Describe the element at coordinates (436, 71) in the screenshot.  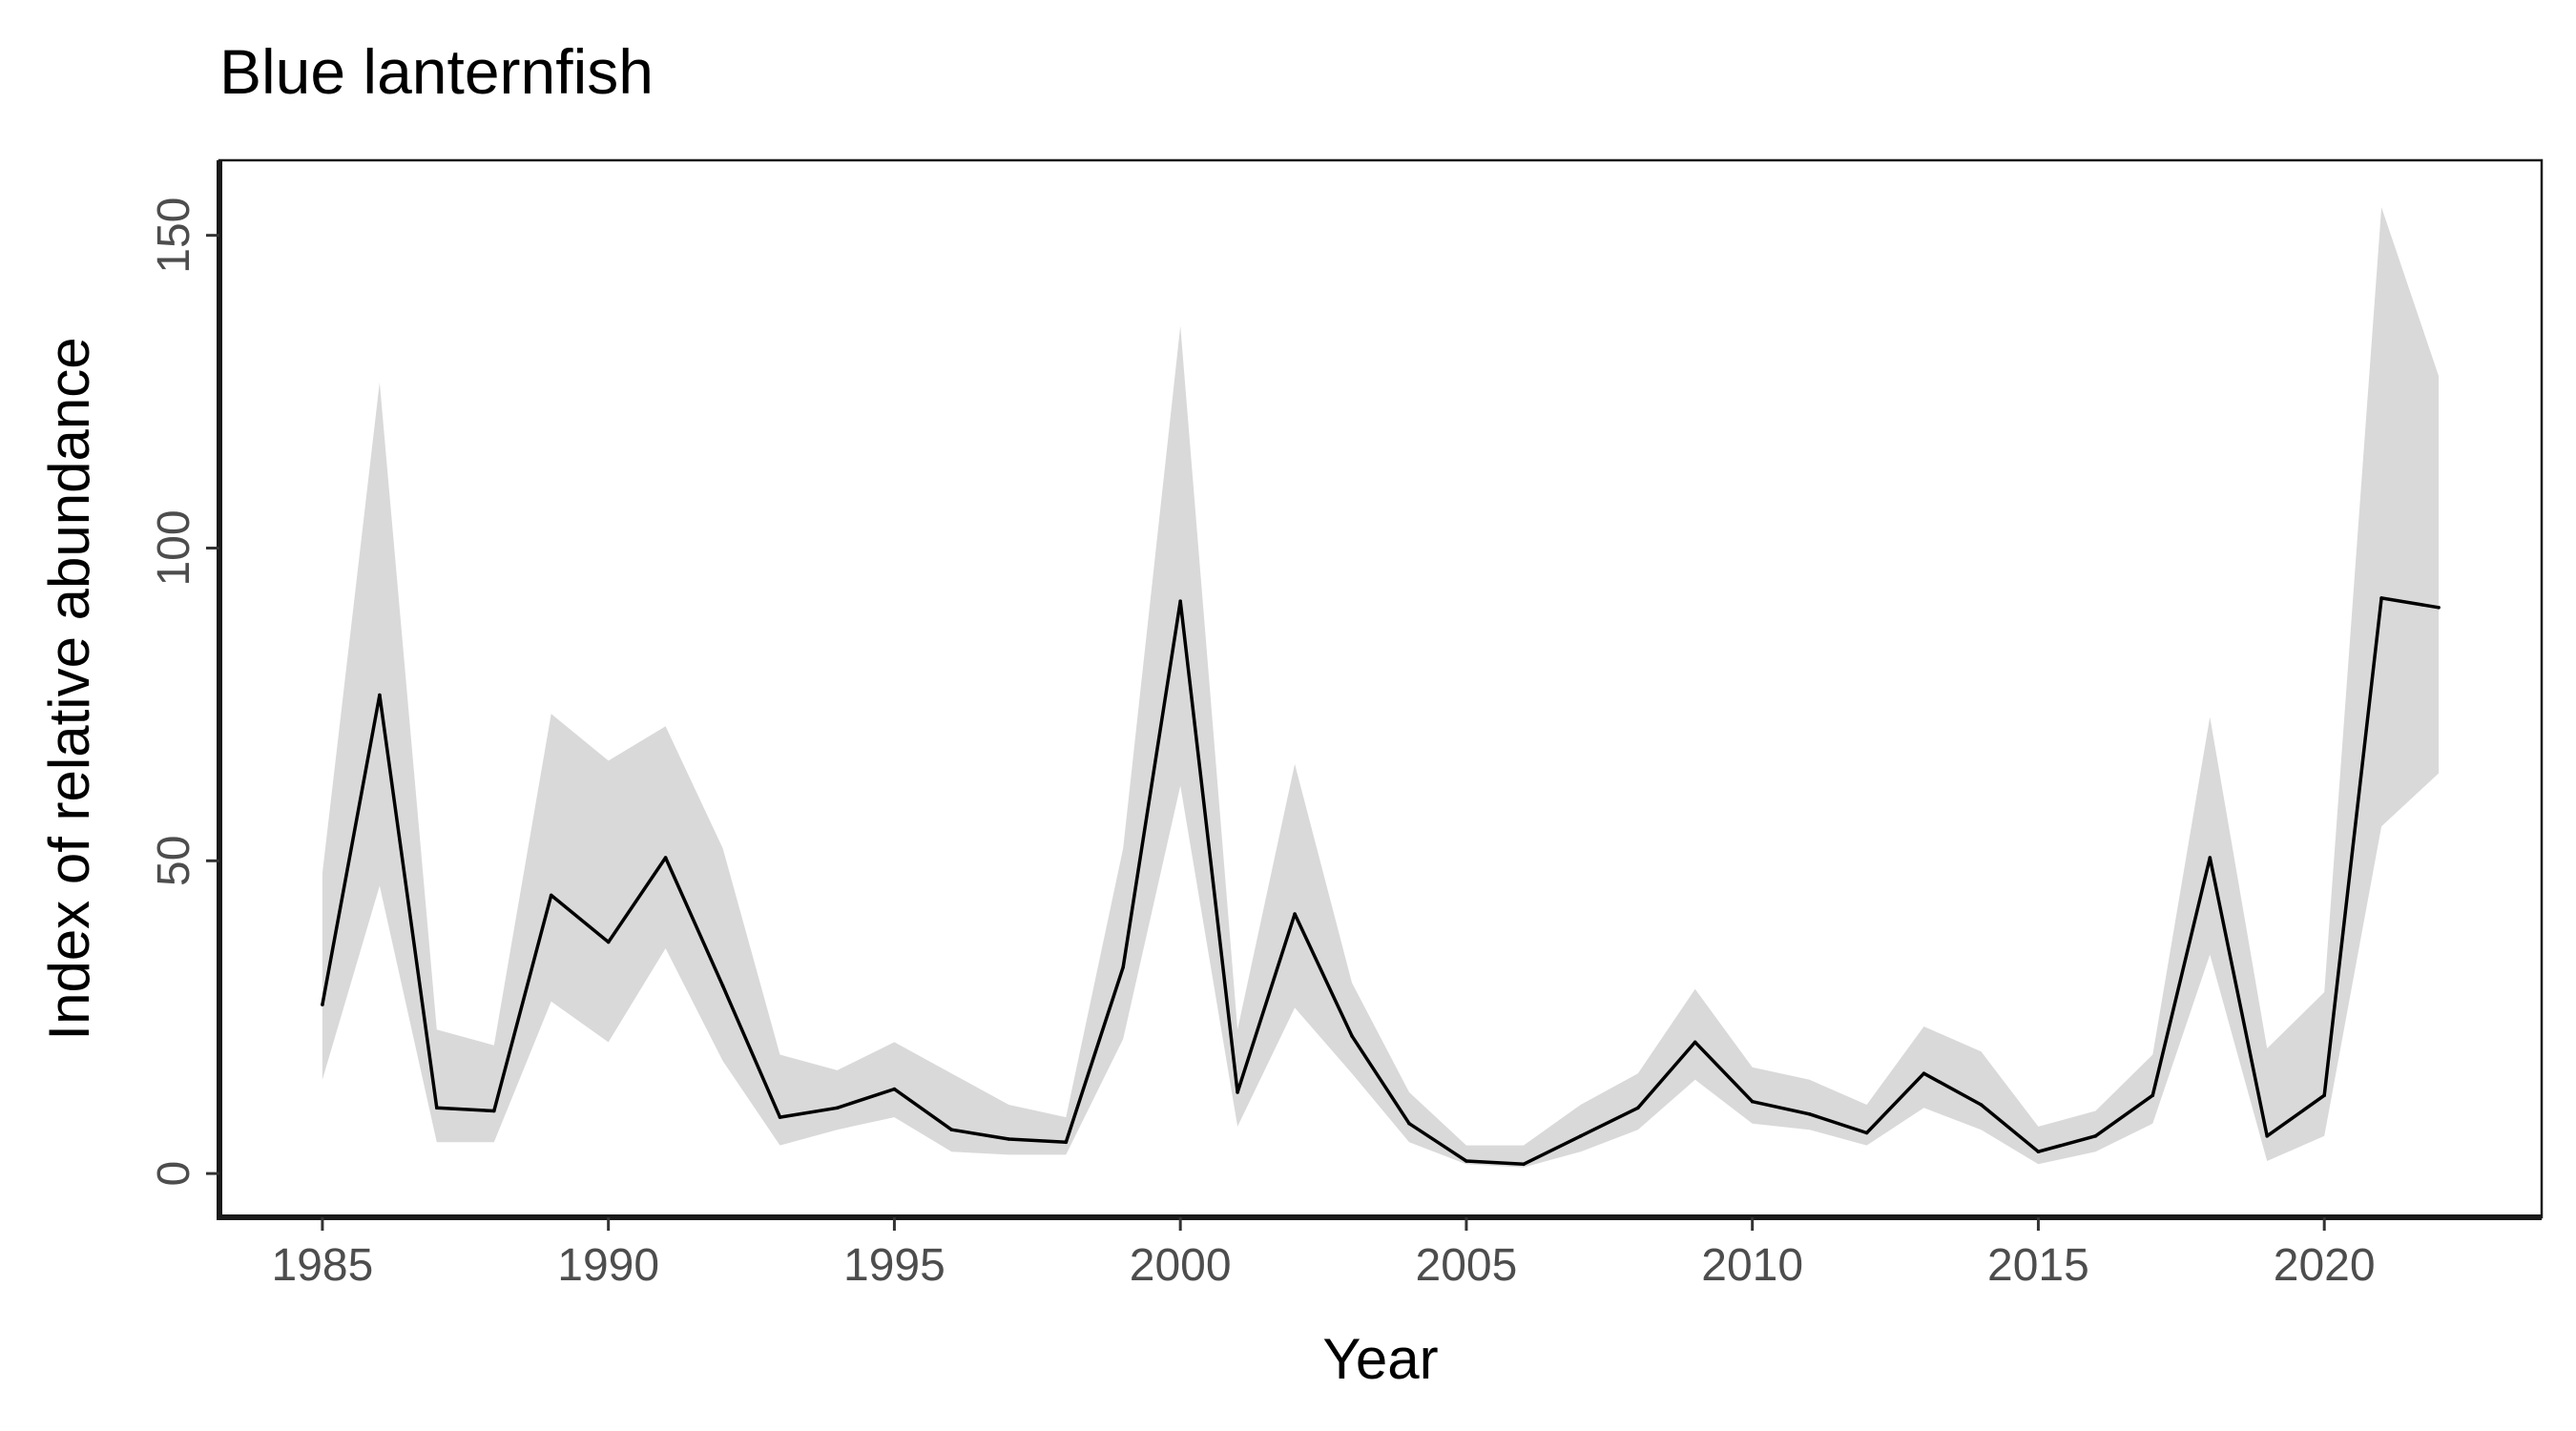
I see `chart-title: Blue lanternfish` at that location.